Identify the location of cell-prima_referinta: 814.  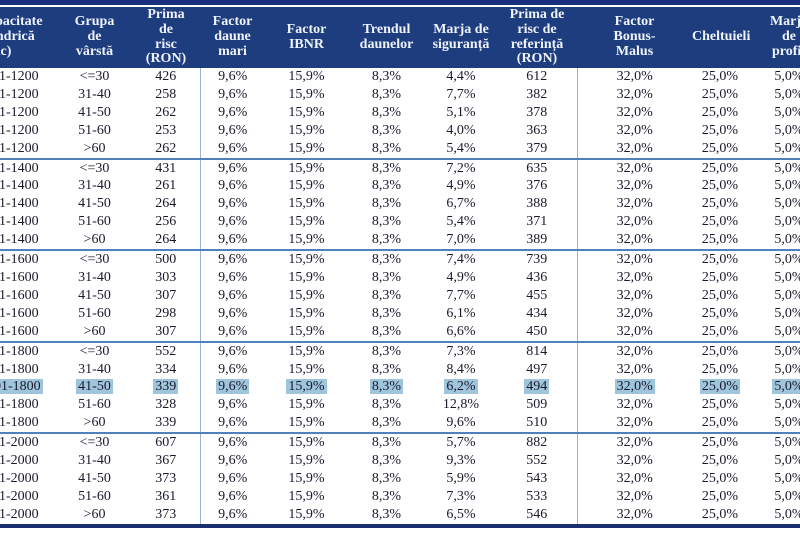
(537, 351).